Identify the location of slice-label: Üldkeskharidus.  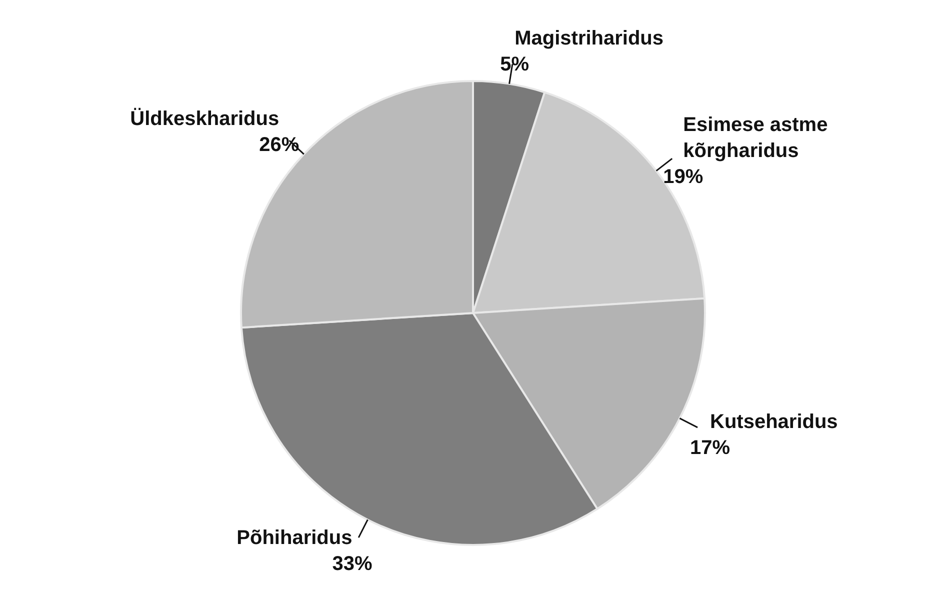
(205, 118).